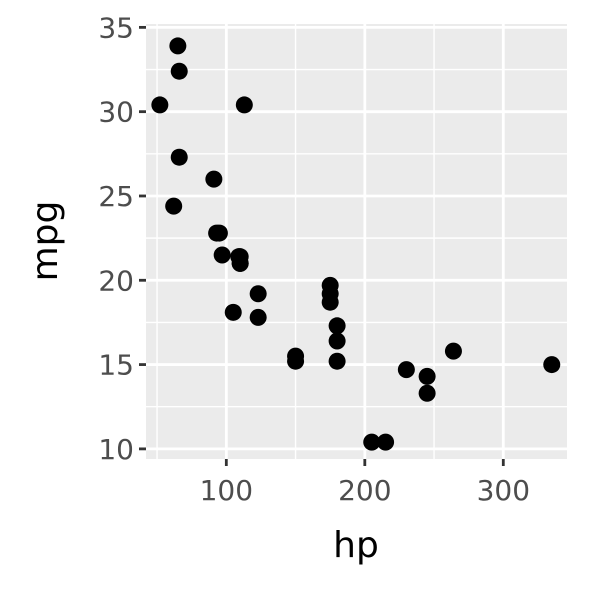 The height and width of the screenshot is (590, 590). I want to click on y-axis: 10 15 20 25 30 35, so click(122, 238).